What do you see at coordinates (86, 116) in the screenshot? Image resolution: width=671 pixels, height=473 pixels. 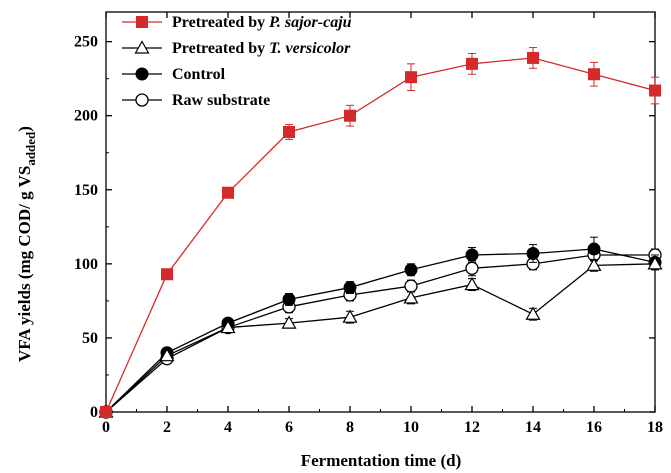 I see `y-tick-label: 200` at bounding box center [86, 116].